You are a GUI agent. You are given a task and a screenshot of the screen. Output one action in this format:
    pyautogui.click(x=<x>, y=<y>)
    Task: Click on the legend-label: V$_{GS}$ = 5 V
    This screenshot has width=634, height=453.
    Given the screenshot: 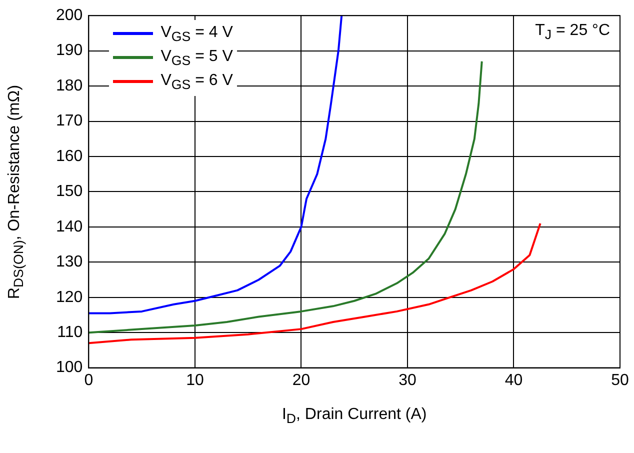 What is the action you would take?
    pyautogui.click(x=196, y=58)
    